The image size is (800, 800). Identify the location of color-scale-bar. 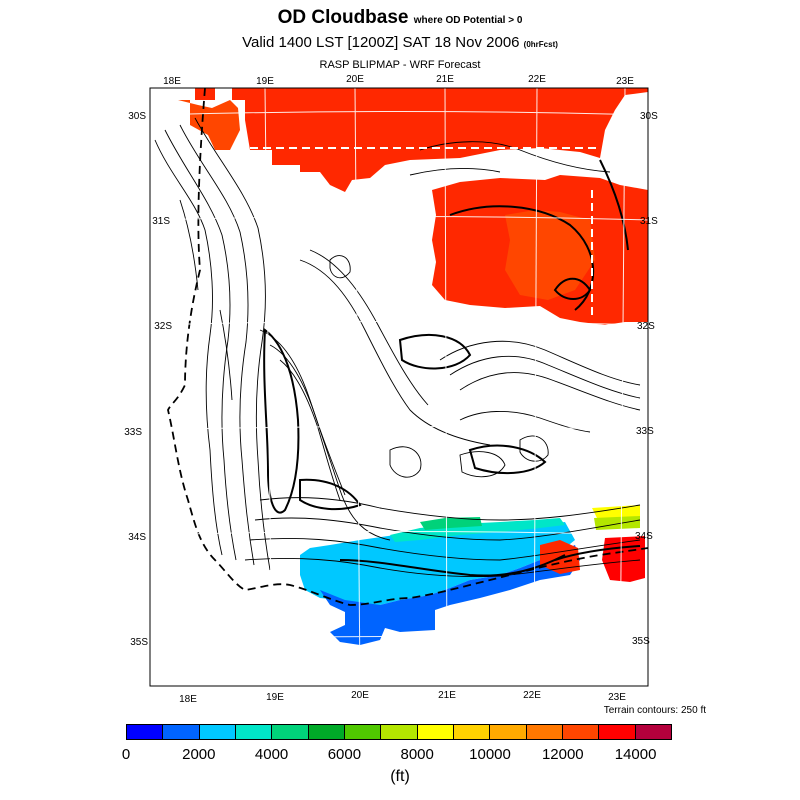
(399, 732).